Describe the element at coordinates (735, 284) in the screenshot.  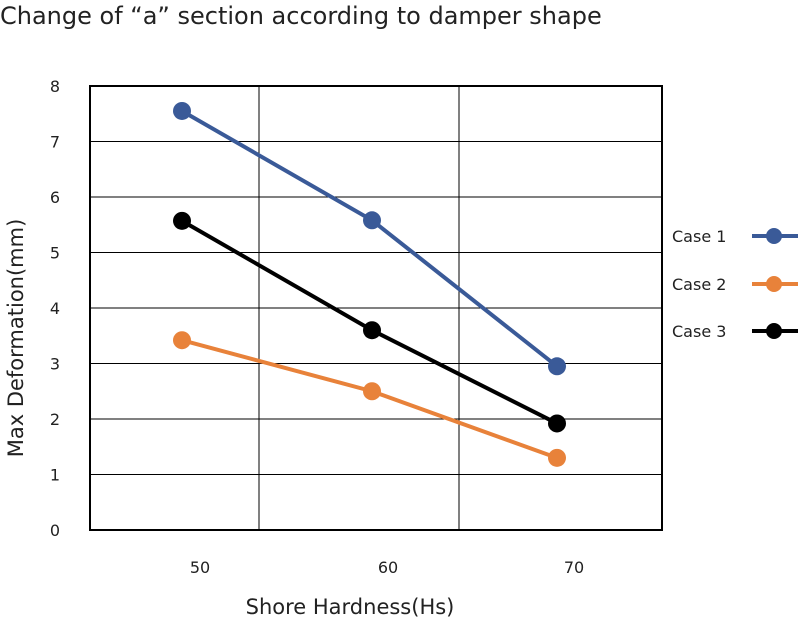
I see `legend: Case 1 Case 2 Case 3` at that location.